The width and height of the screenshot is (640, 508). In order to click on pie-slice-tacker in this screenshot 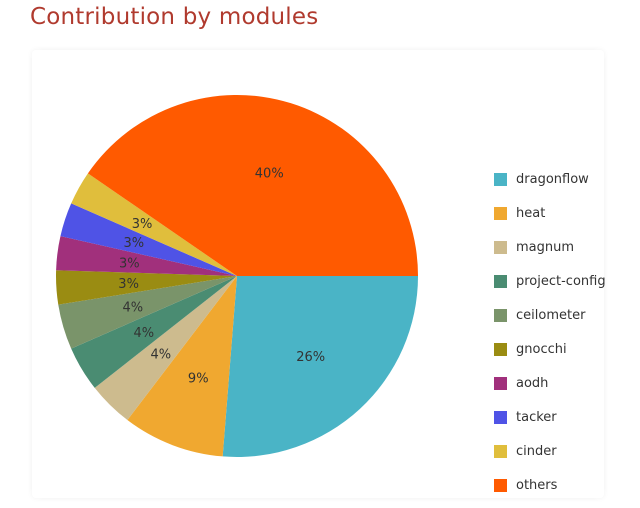, I will do `click(149, 239)`.